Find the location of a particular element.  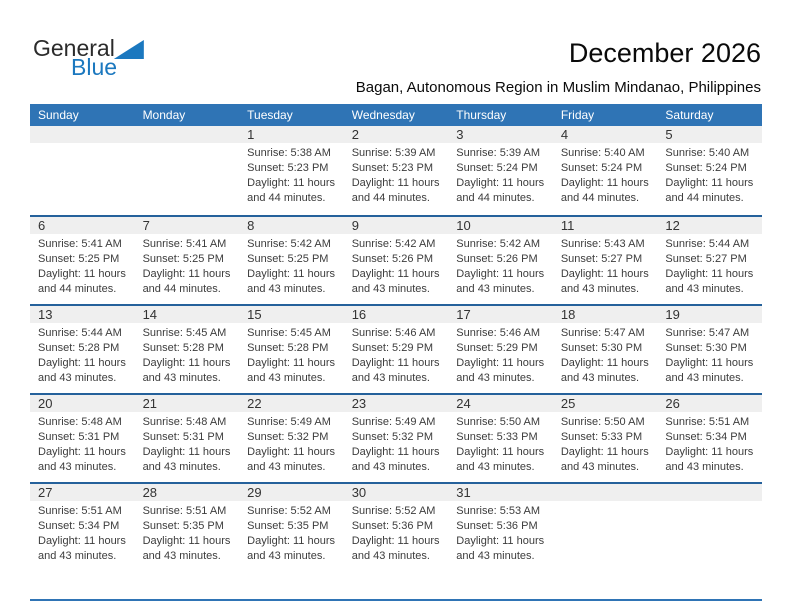

sun-time-line: Sunrise: 5:46 AM is located at coordinates (498, 333).